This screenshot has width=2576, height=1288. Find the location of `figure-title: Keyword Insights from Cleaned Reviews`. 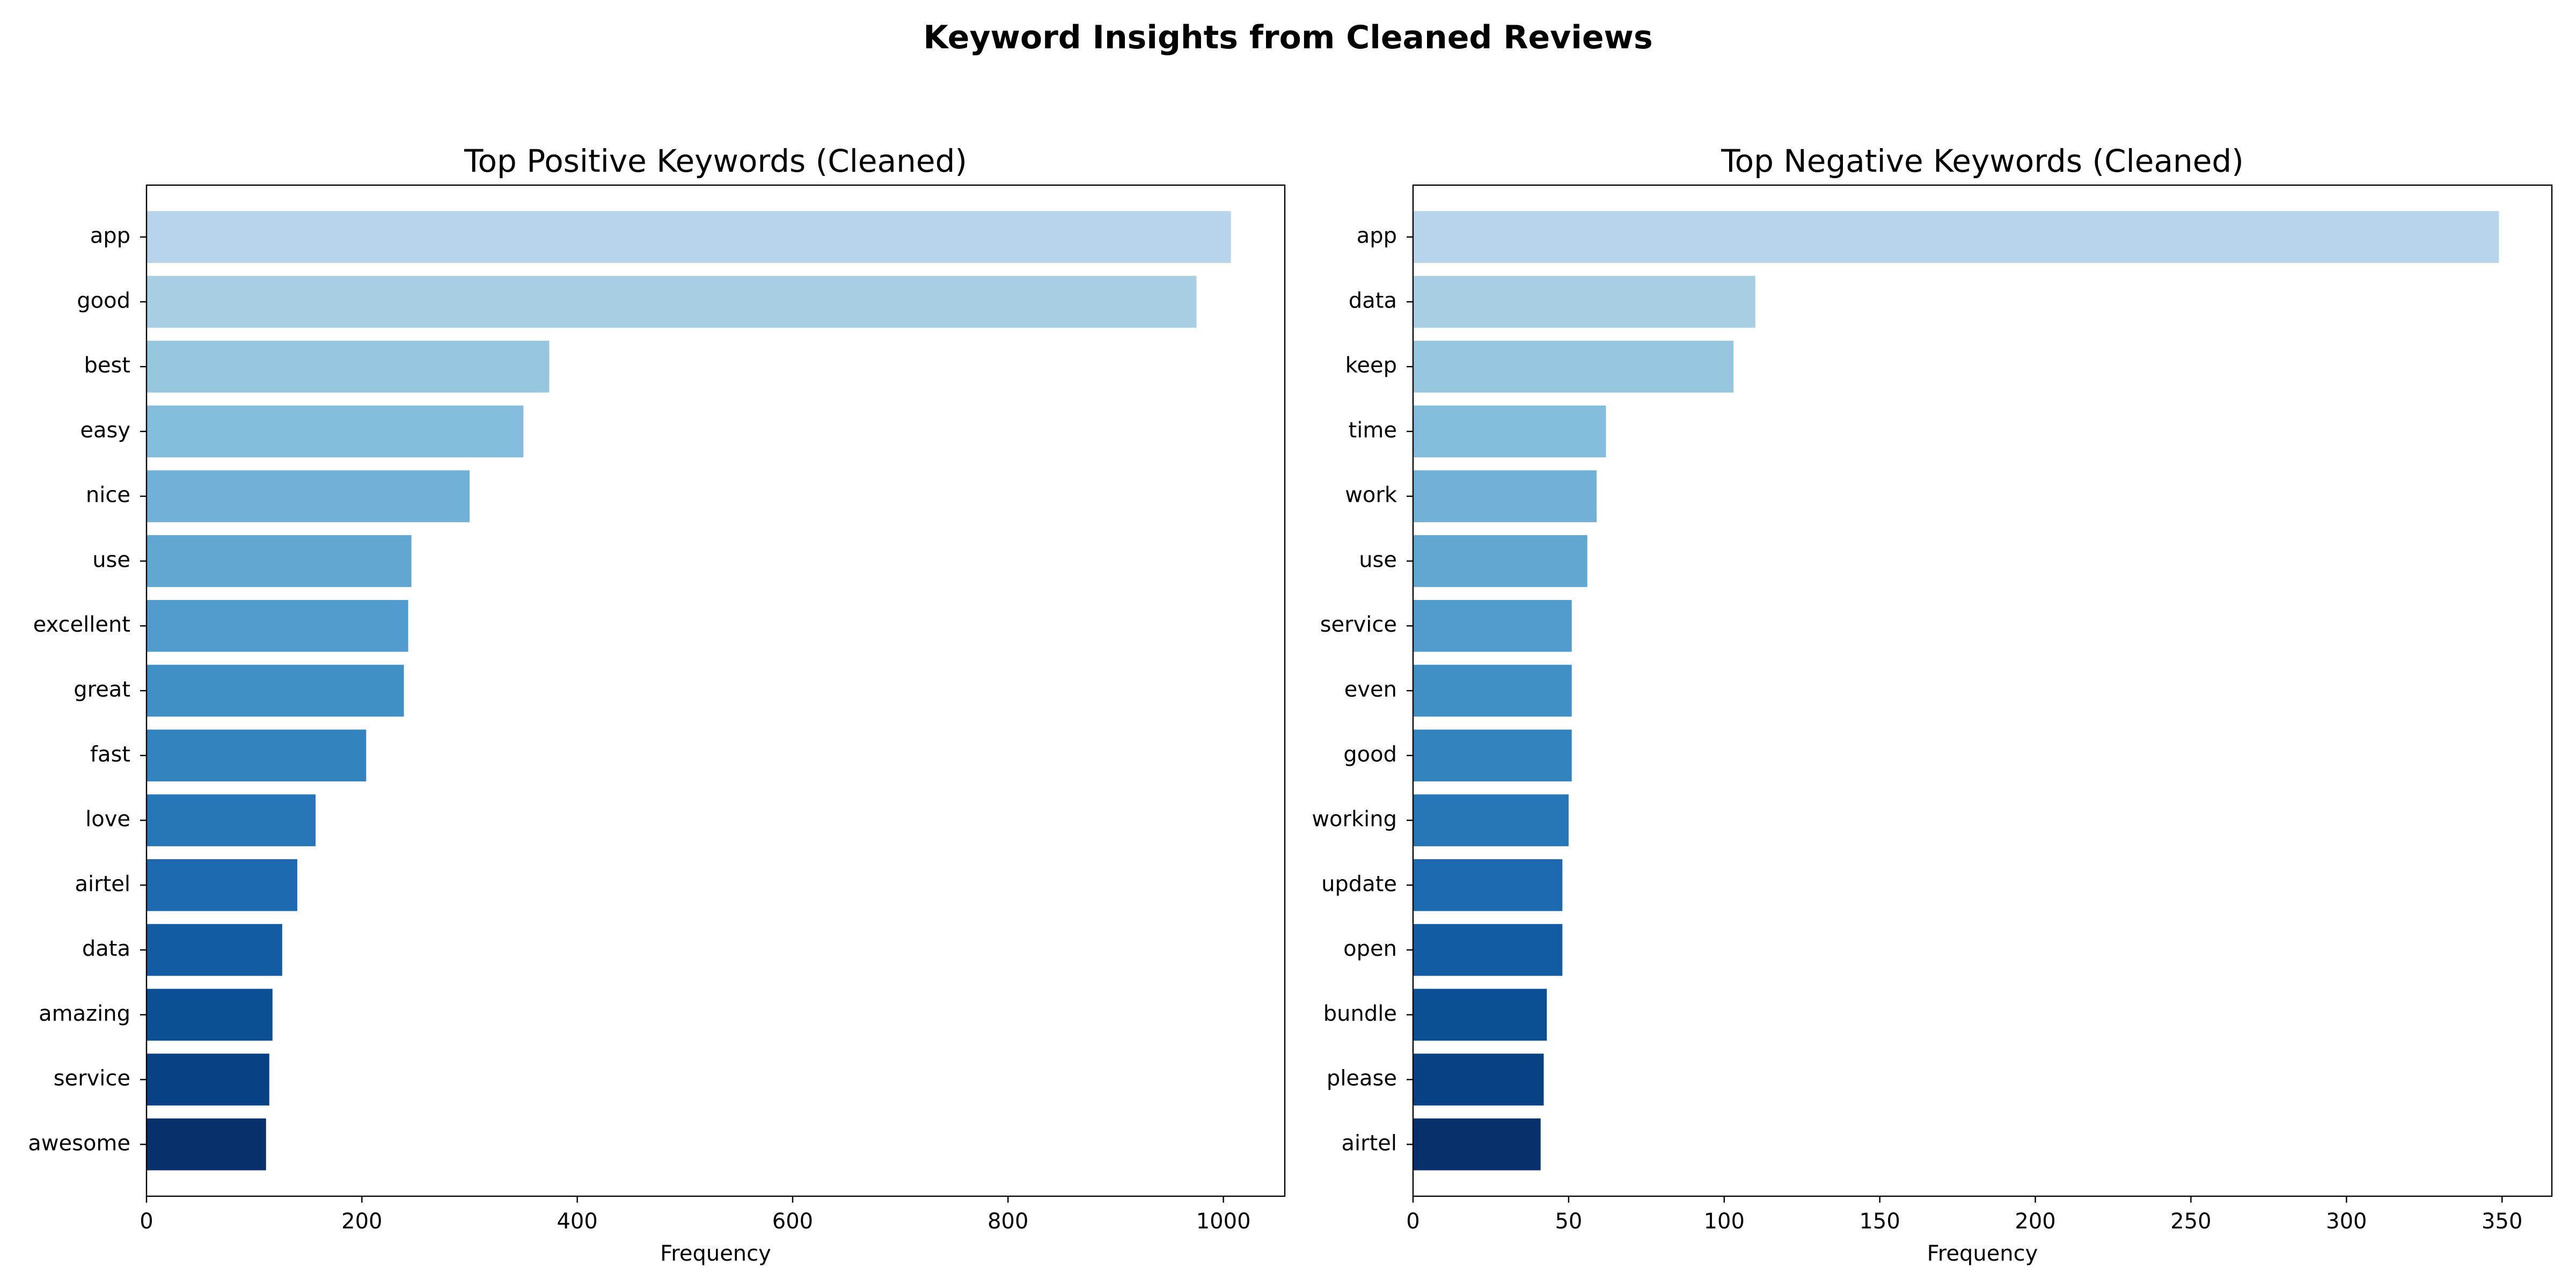

figure-title: Keyword Insights from Cleaned Reviews is located at coordinates (1287, 37).